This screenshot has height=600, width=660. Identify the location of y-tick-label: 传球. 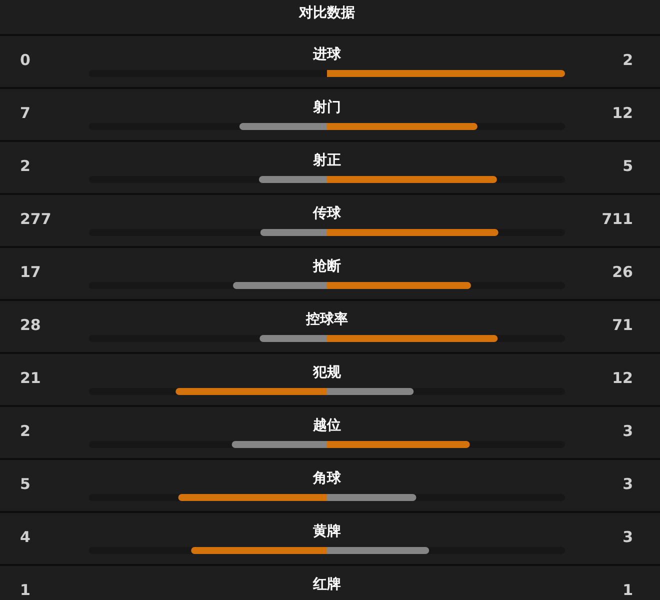
(327, 214).